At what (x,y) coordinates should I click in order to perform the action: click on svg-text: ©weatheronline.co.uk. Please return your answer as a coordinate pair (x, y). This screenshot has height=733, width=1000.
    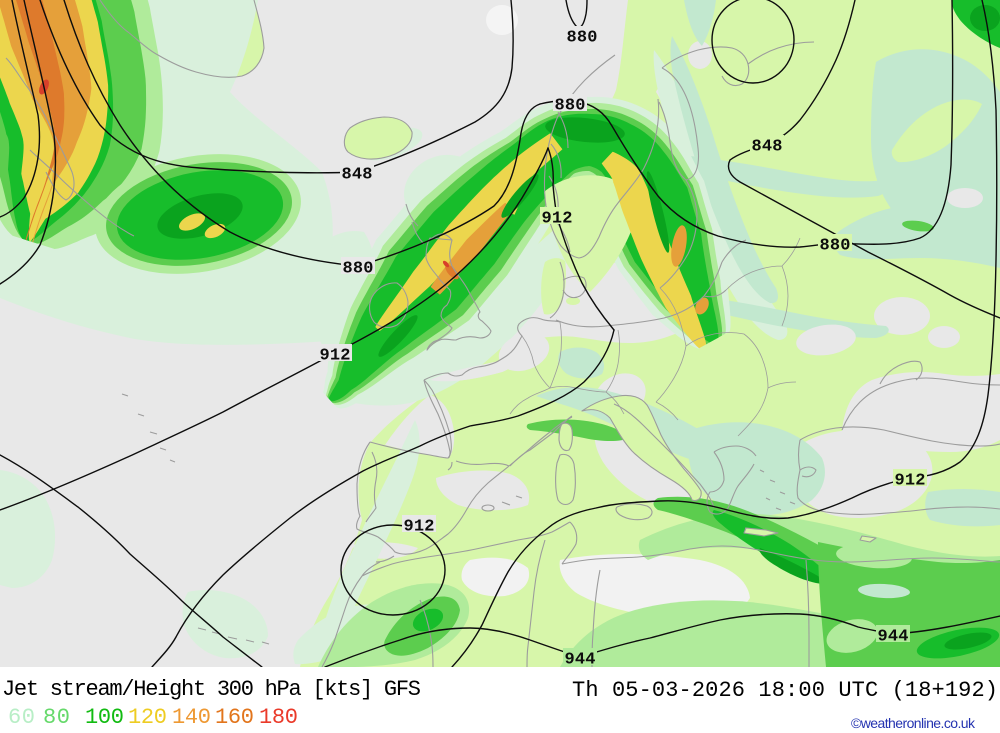
    Looking at the image, I should click on (913, 723).